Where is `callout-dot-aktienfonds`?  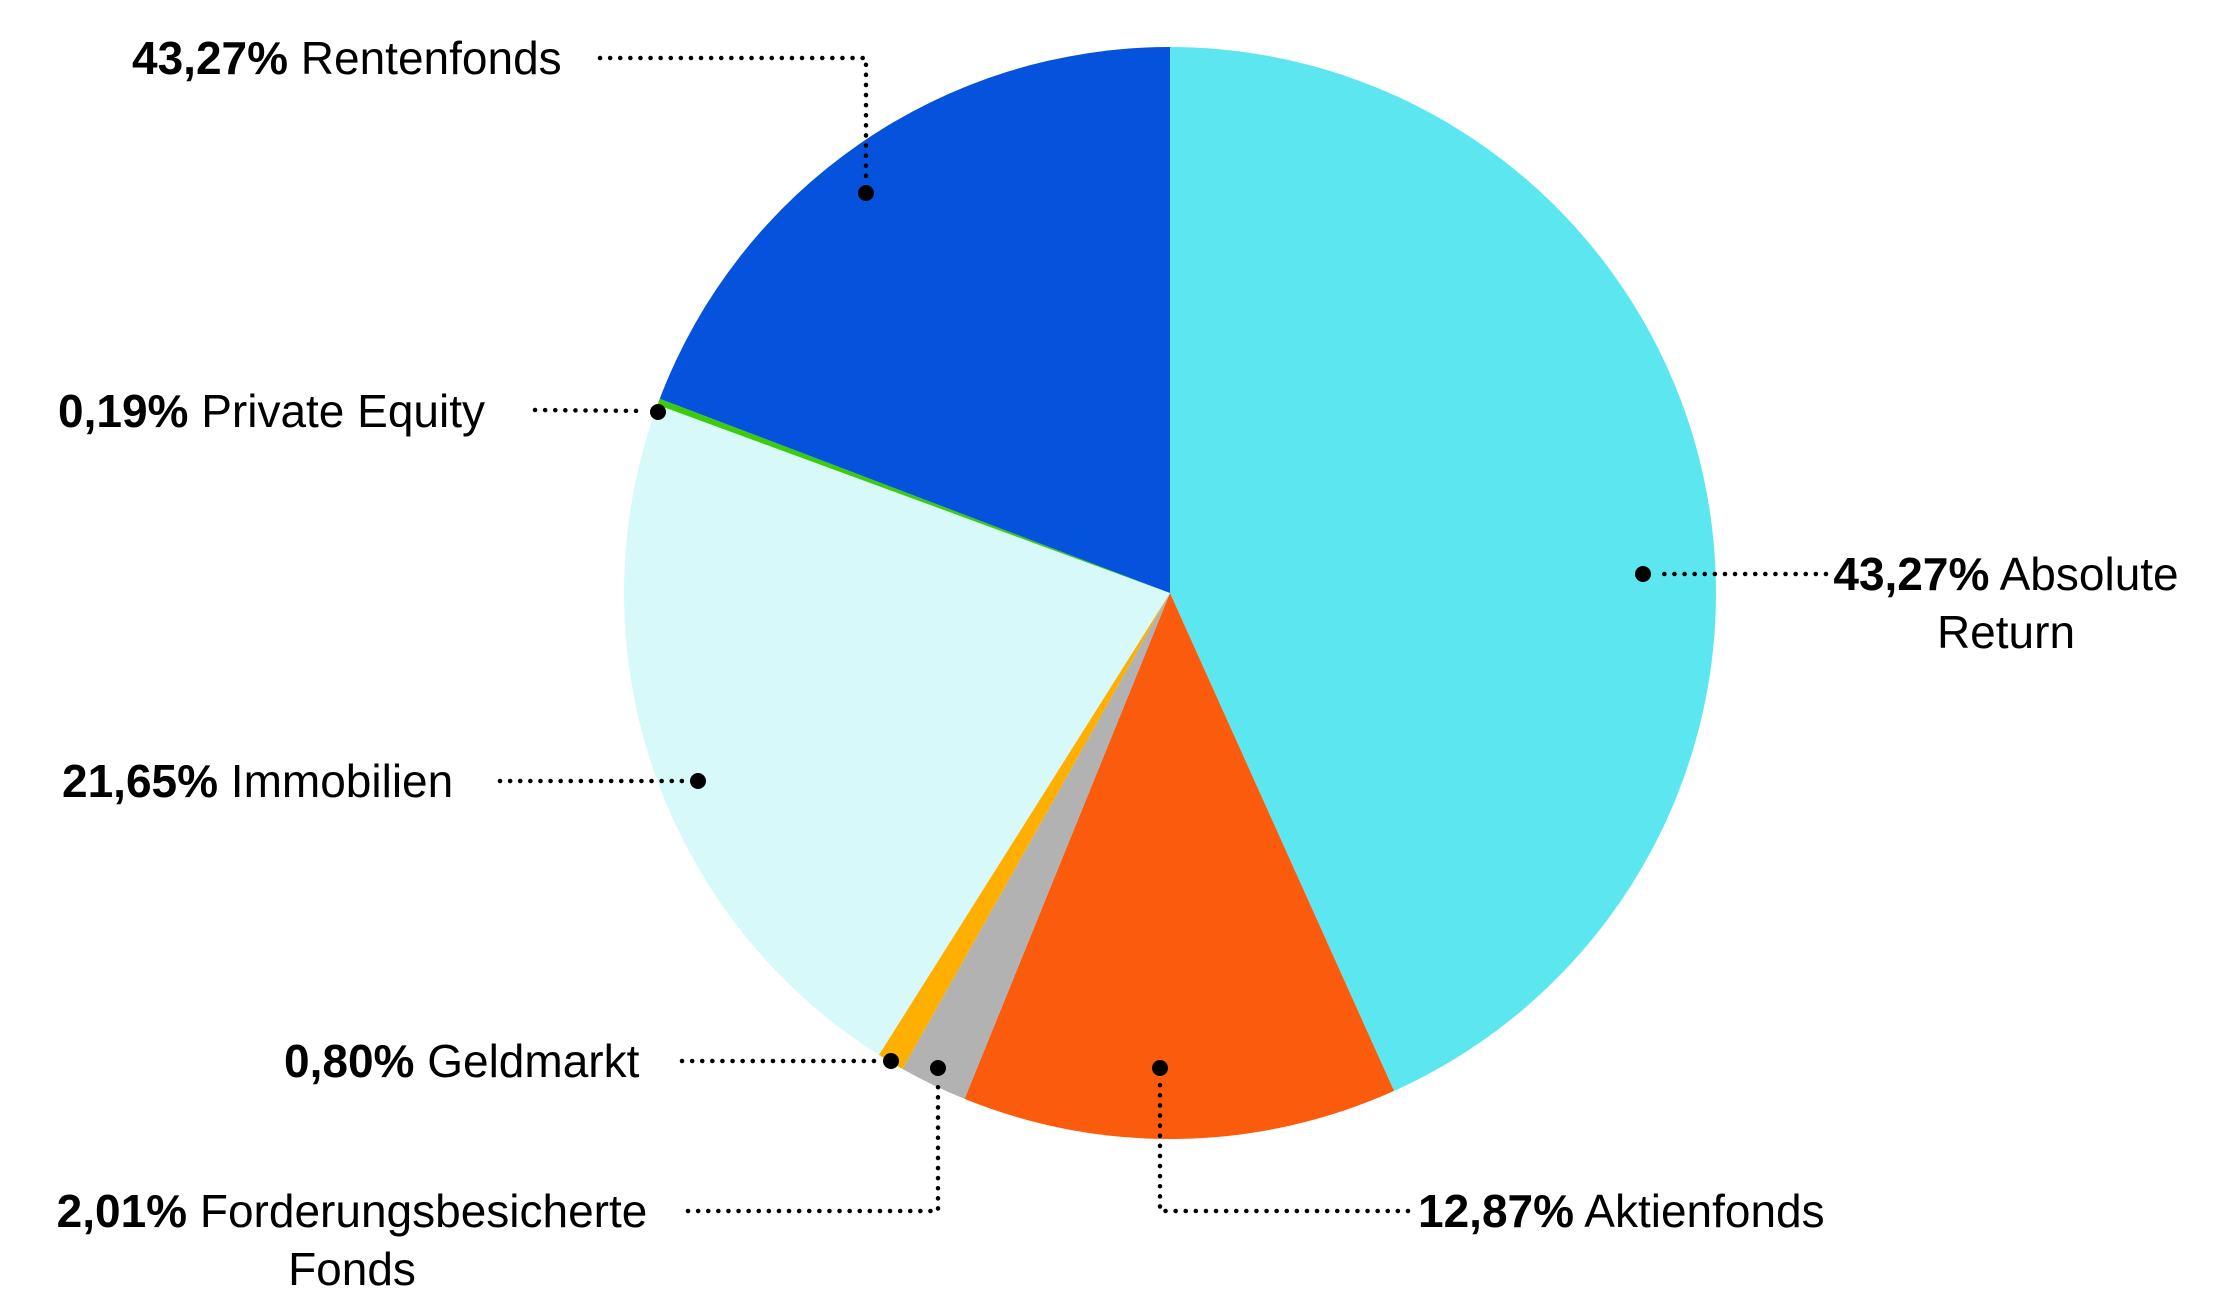 callout-dot-aktienfonds is located at coordinates (1160, 1068).